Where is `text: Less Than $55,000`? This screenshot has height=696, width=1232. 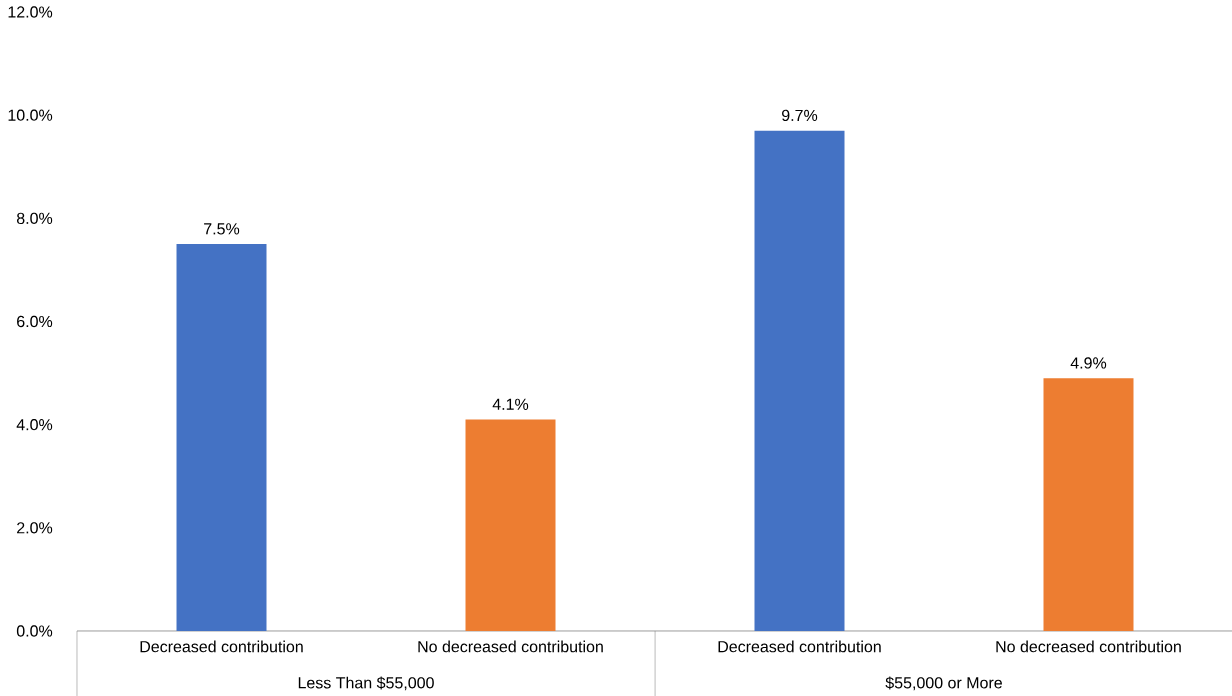 text: Less Than $55,000 is located at coordinates (366, 683).